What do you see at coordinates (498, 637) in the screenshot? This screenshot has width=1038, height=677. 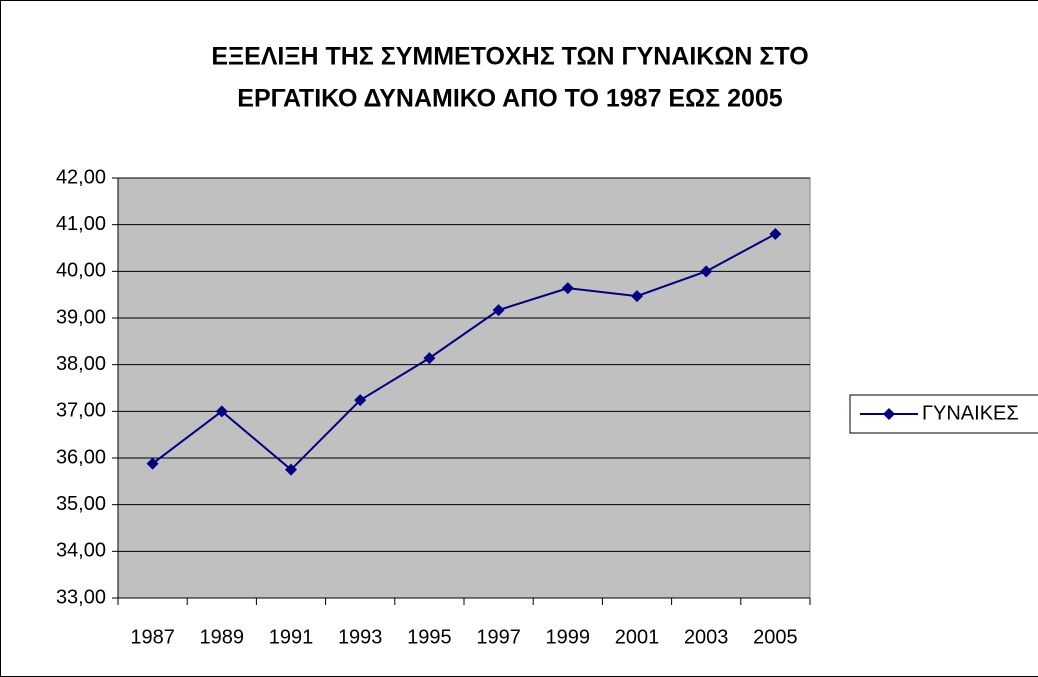 I see `x-tick-label: 1997` at bounding box center [498, 637].